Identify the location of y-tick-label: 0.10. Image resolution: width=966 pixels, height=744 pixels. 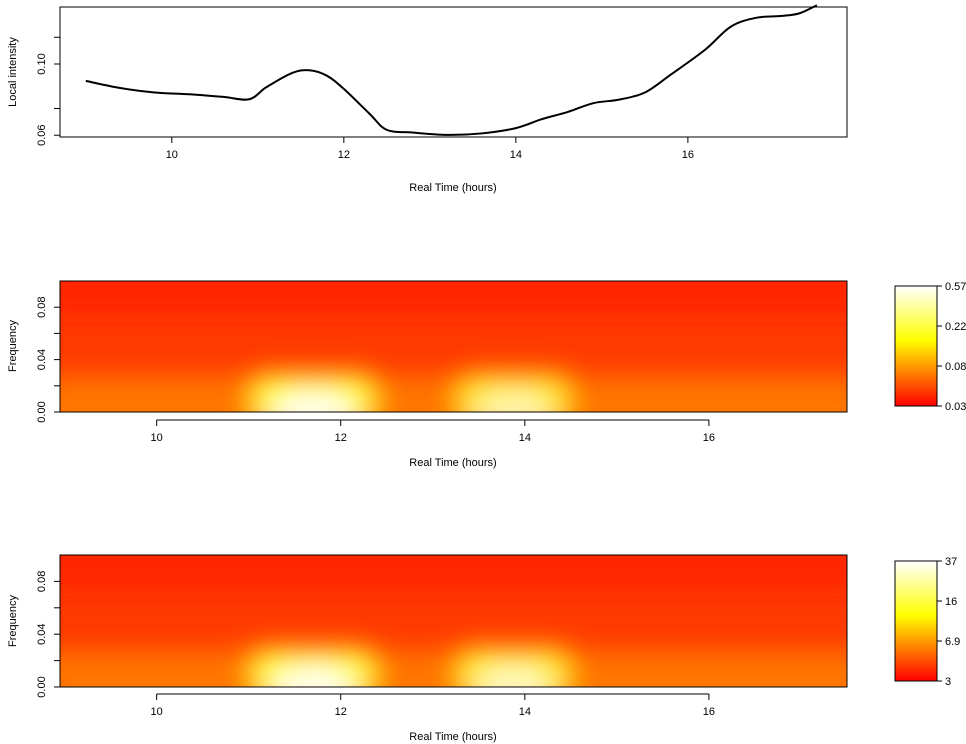
(42, 63).